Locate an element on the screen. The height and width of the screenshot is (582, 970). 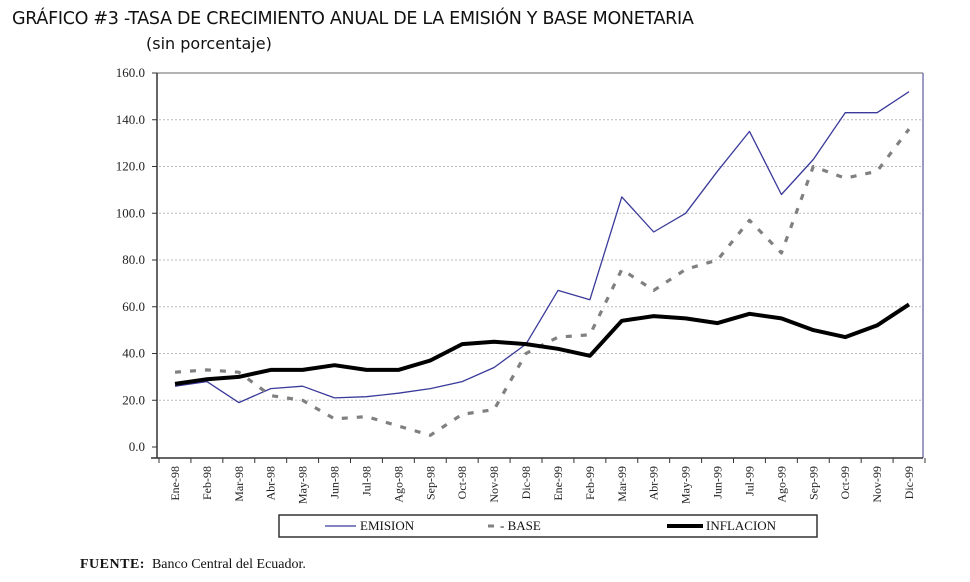
x-tick-label: Nov-99 is located at coordinates (877, 484).